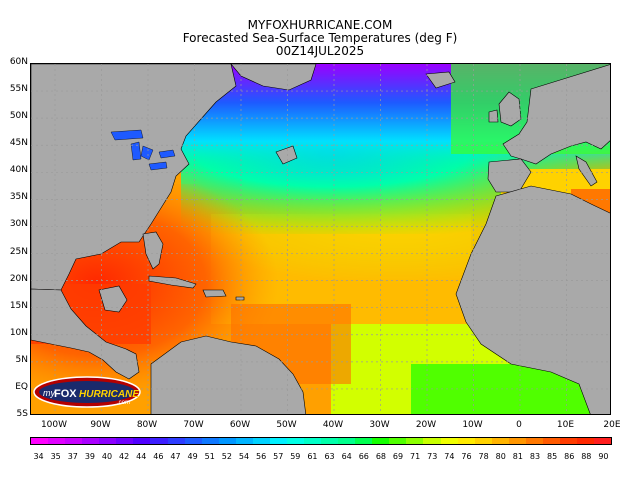  Describe the element at coordinates (18, 143) in the screenshot. I see `lat-label: 45N` at that location.